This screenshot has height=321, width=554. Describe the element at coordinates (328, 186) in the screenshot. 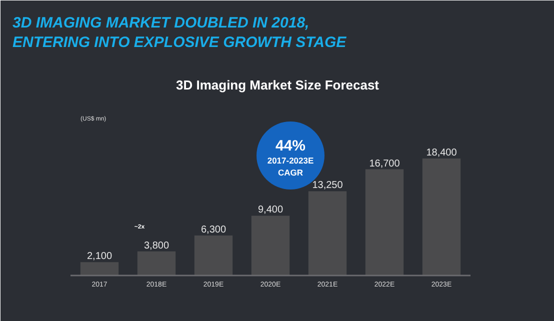

I see `data-label: 13,250` at that location.